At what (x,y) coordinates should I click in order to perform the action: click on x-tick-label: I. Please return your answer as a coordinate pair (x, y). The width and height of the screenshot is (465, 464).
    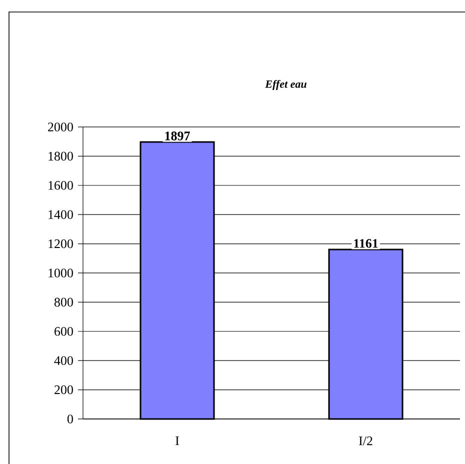
    Looking at the image, I should click on (177, 441).